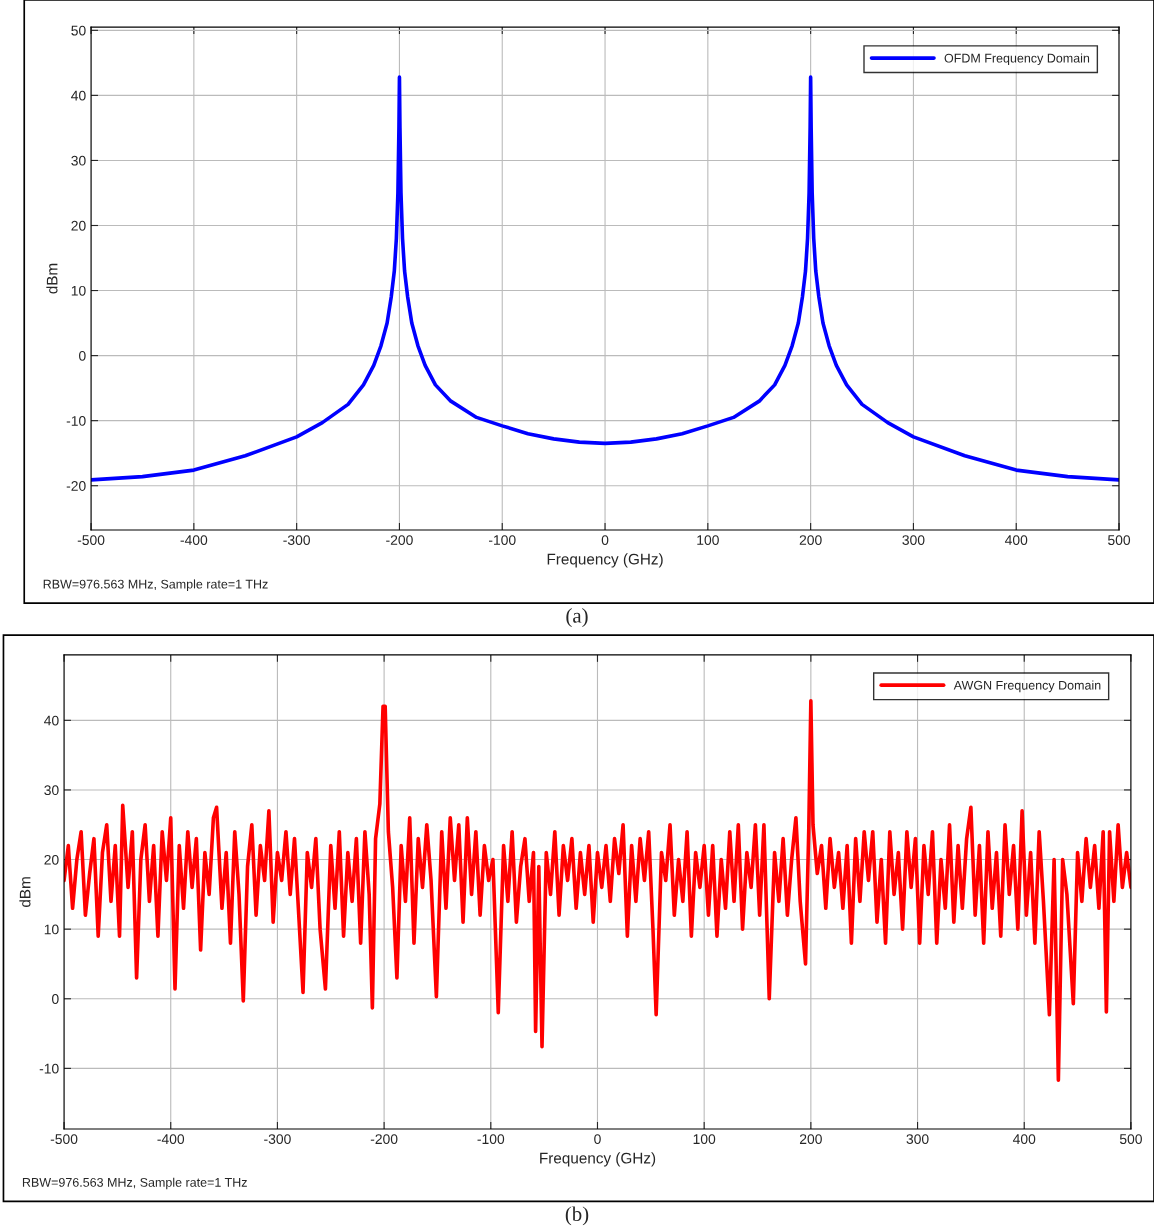 The image size is (1154, 1231). What do you see at coordinates (577, 618) in the screenshot?
I see `text: (a)` at bounding box center [577, 618].